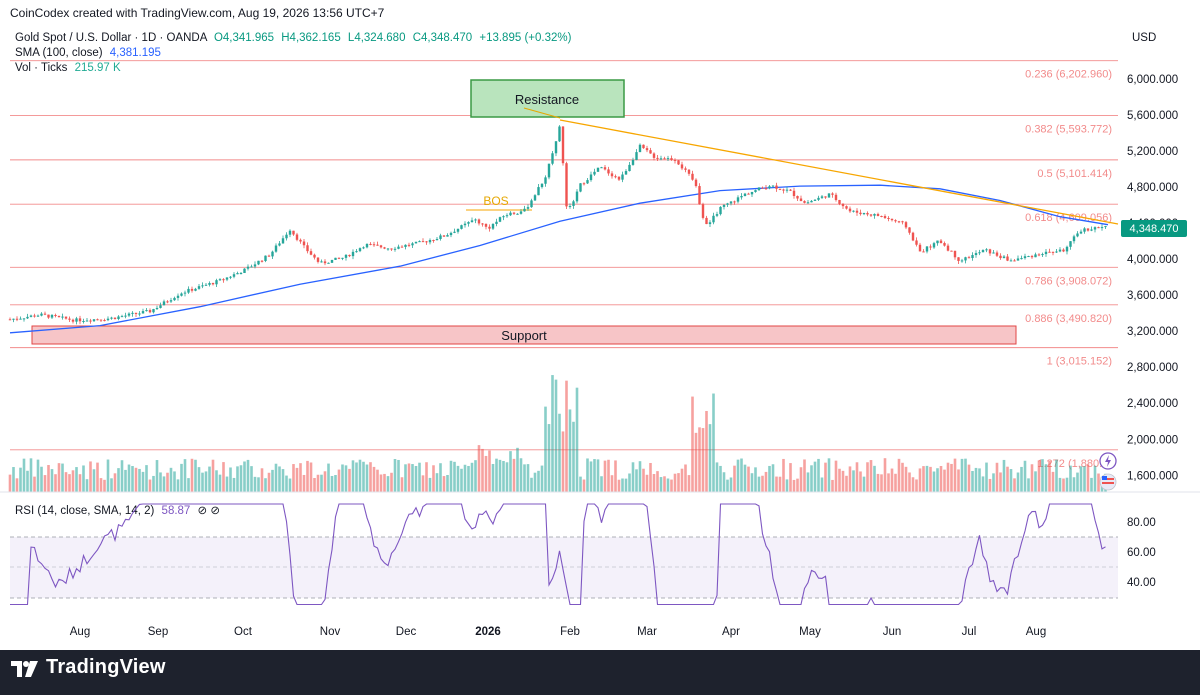 This screenshot has height=695, width=1200. What do you see at coordinates (547, 98) in the screenshot?
I see `resistance-zone` at bounding box center [547, 98].